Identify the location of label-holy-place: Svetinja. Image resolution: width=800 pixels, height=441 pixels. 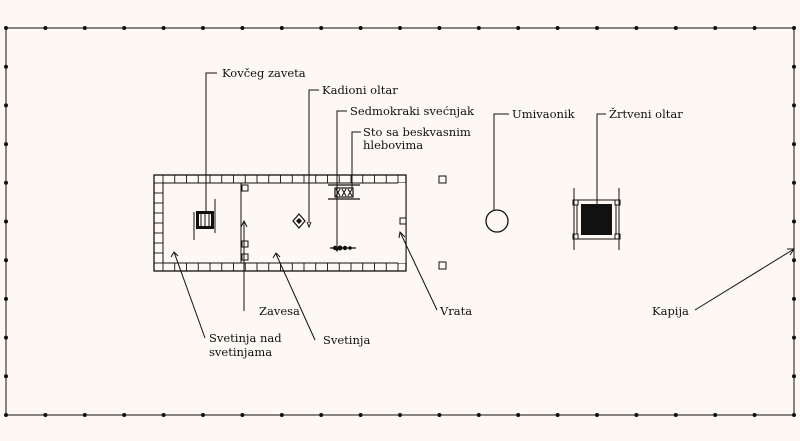
(346, 340).